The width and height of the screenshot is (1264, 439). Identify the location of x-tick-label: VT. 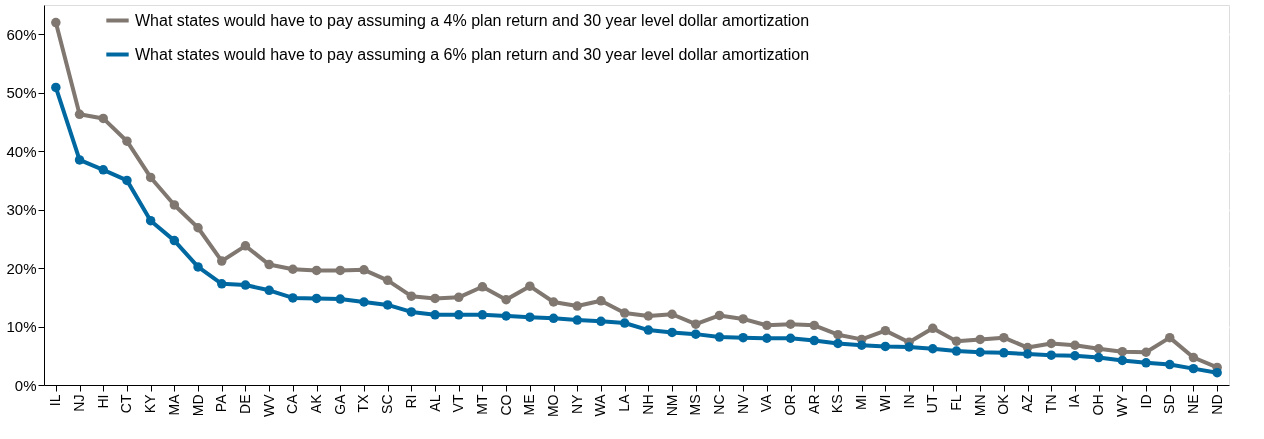
(458, 403).